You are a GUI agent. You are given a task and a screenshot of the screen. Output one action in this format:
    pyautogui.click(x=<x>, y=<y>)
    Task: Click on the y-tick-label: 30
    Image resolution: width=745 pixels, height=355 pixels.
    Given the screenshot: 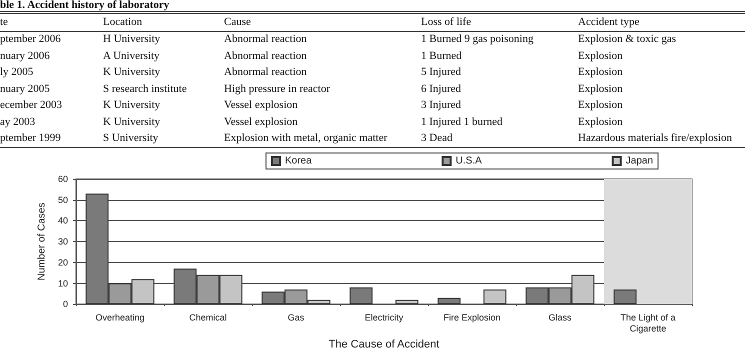 What is the action you would take?
    pyautogui.click(x=63, y=241)
    